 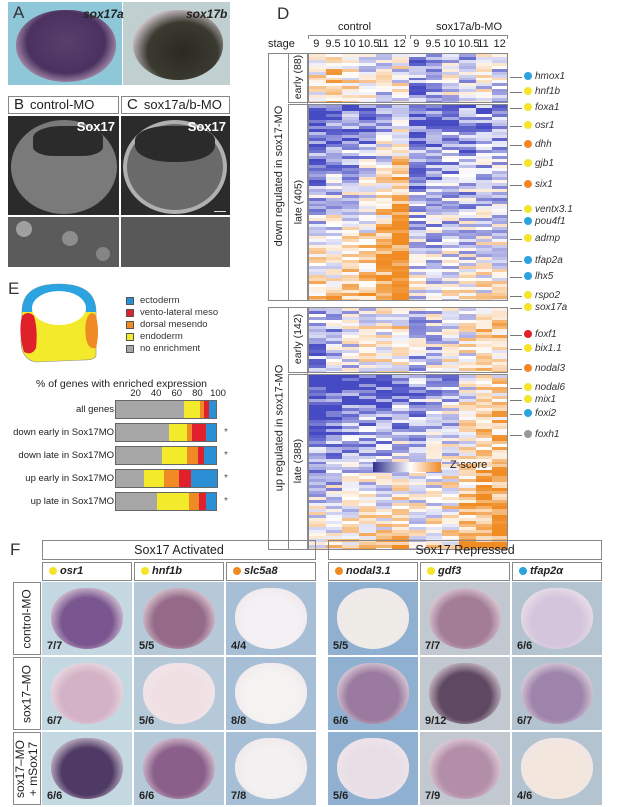 I want to click on zscore-colorbar, so click(x=407, y=467).